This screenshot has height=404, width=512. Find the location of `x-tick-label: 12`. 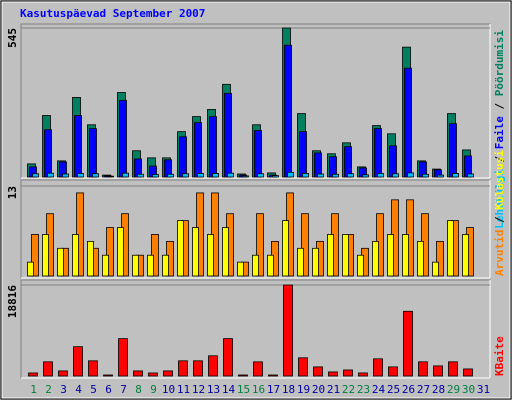

x-tick-label: 12 is located at coordinates (198, 389).